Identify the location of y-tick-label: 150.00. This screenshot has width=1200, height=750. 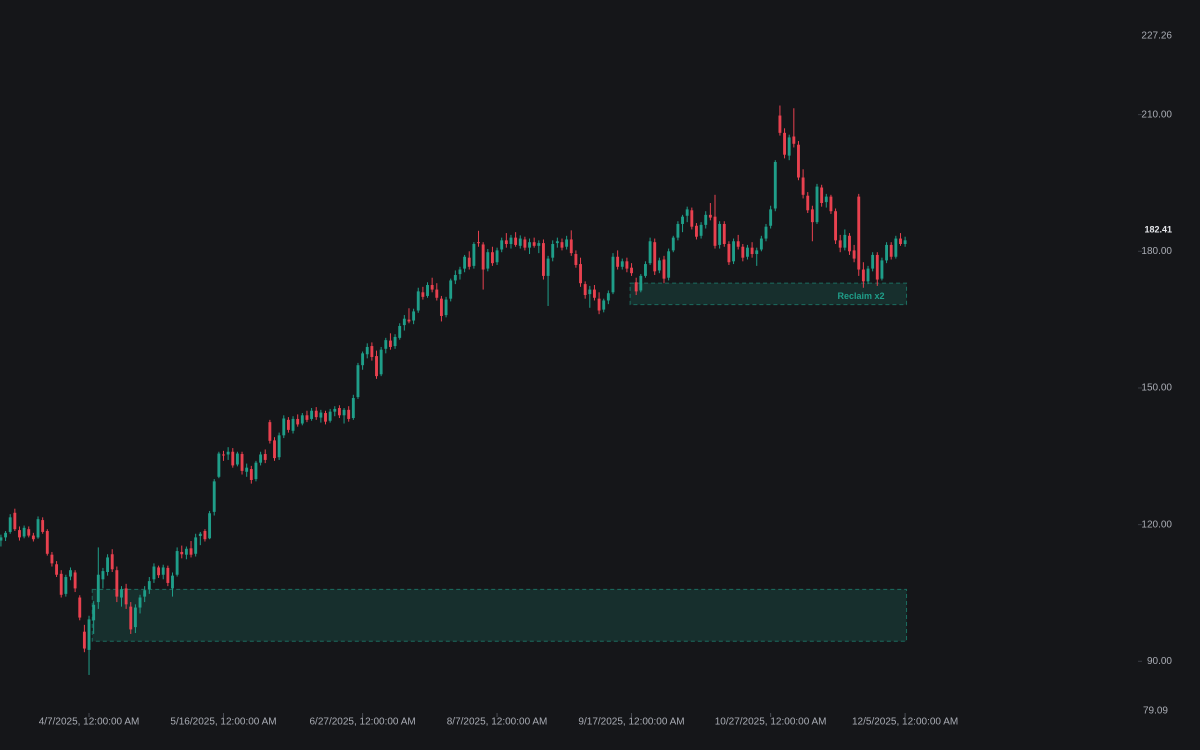
(1156, 388).